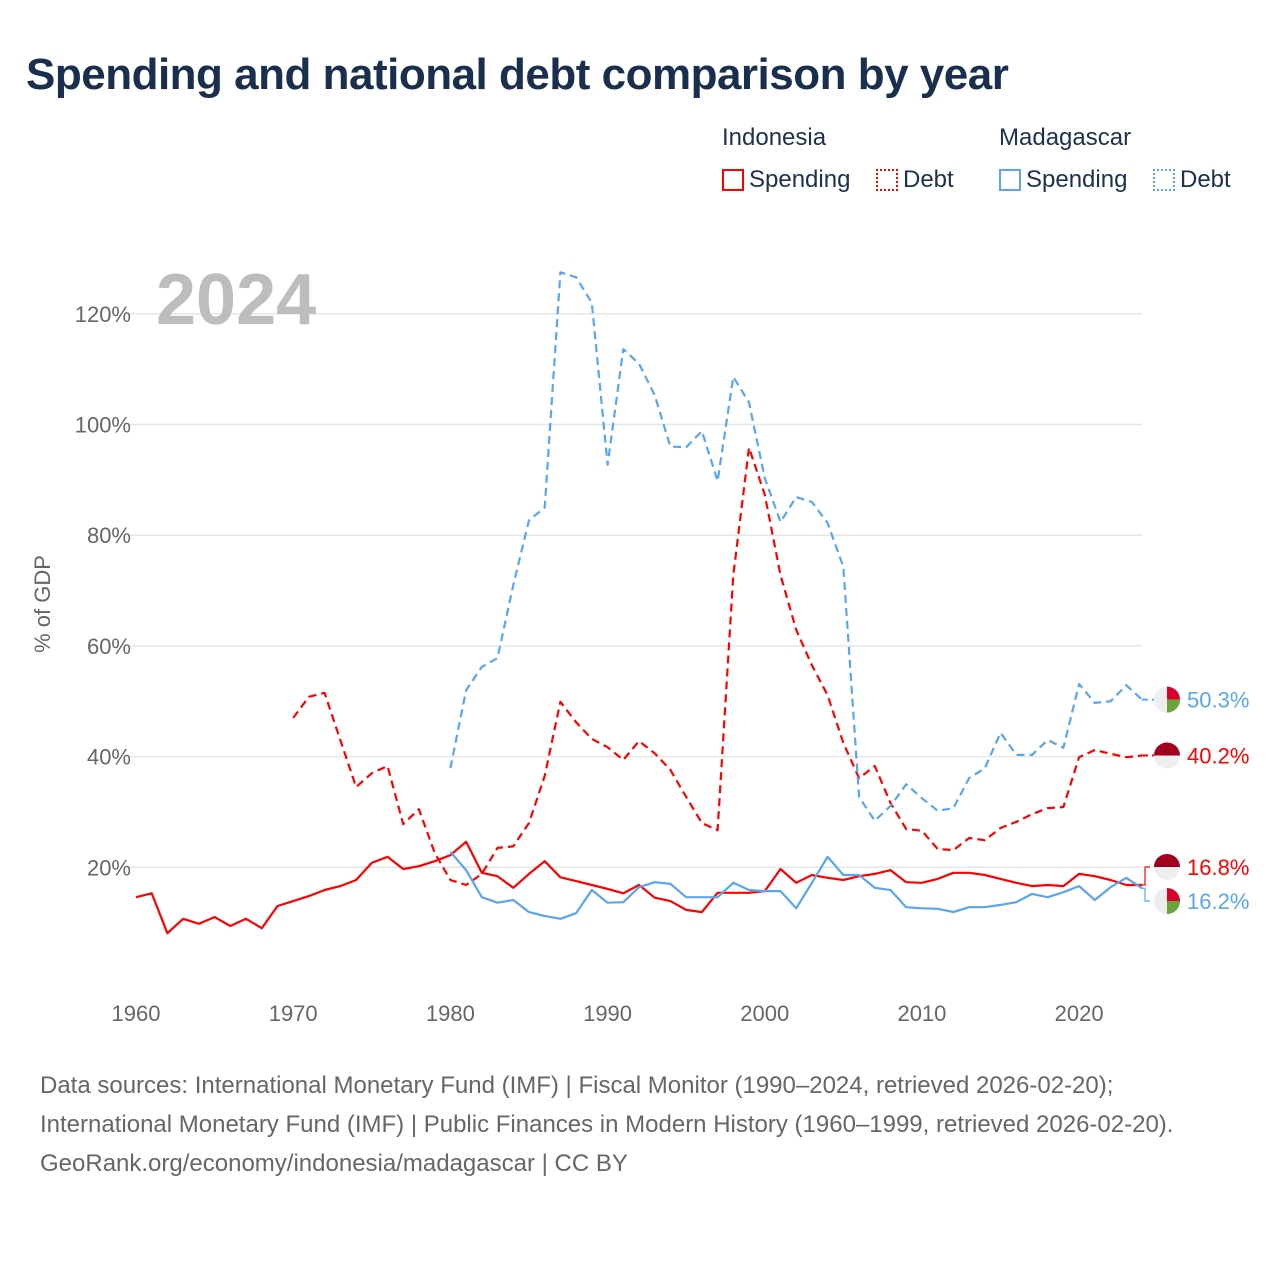  I want to click on legend-group-indonesia: Indonesia, so click(774, 137).